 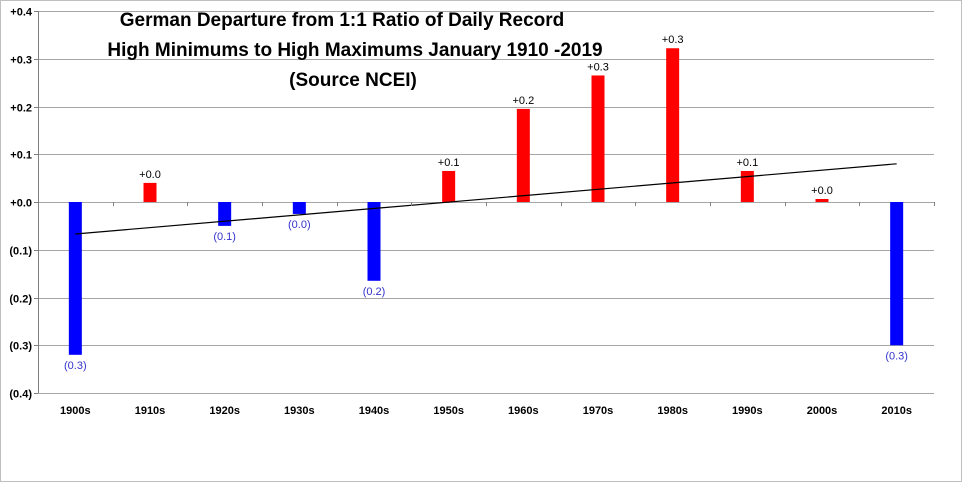 What do you see at coordinates (598, 138) in the screenshot?
I see `bar-1970s` at bounding box center [598, 138].